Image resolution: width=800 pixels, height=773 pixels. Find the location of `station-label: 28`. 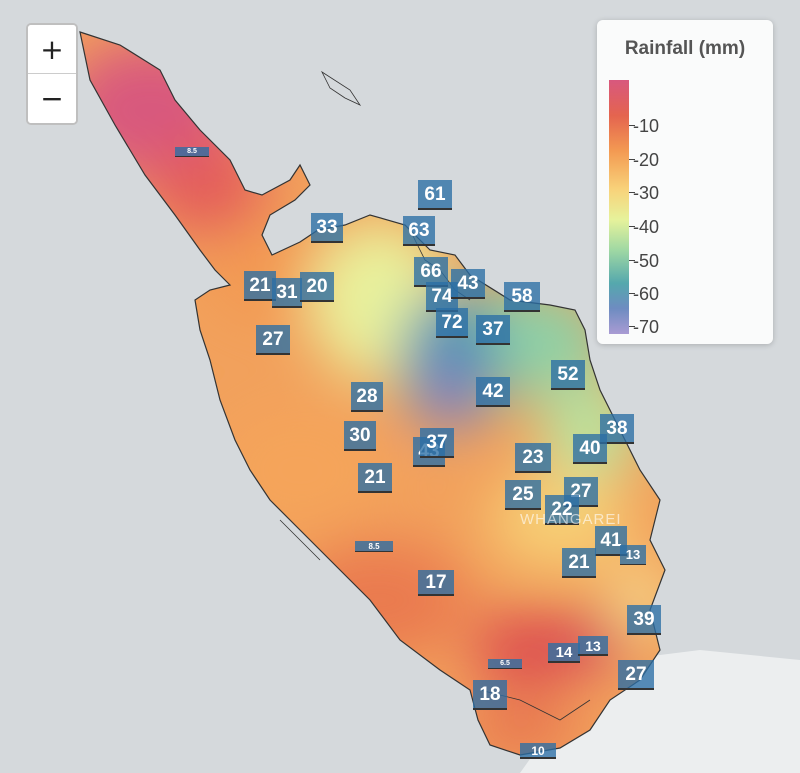

station-label: 28 is located at coordinates (367, 397).